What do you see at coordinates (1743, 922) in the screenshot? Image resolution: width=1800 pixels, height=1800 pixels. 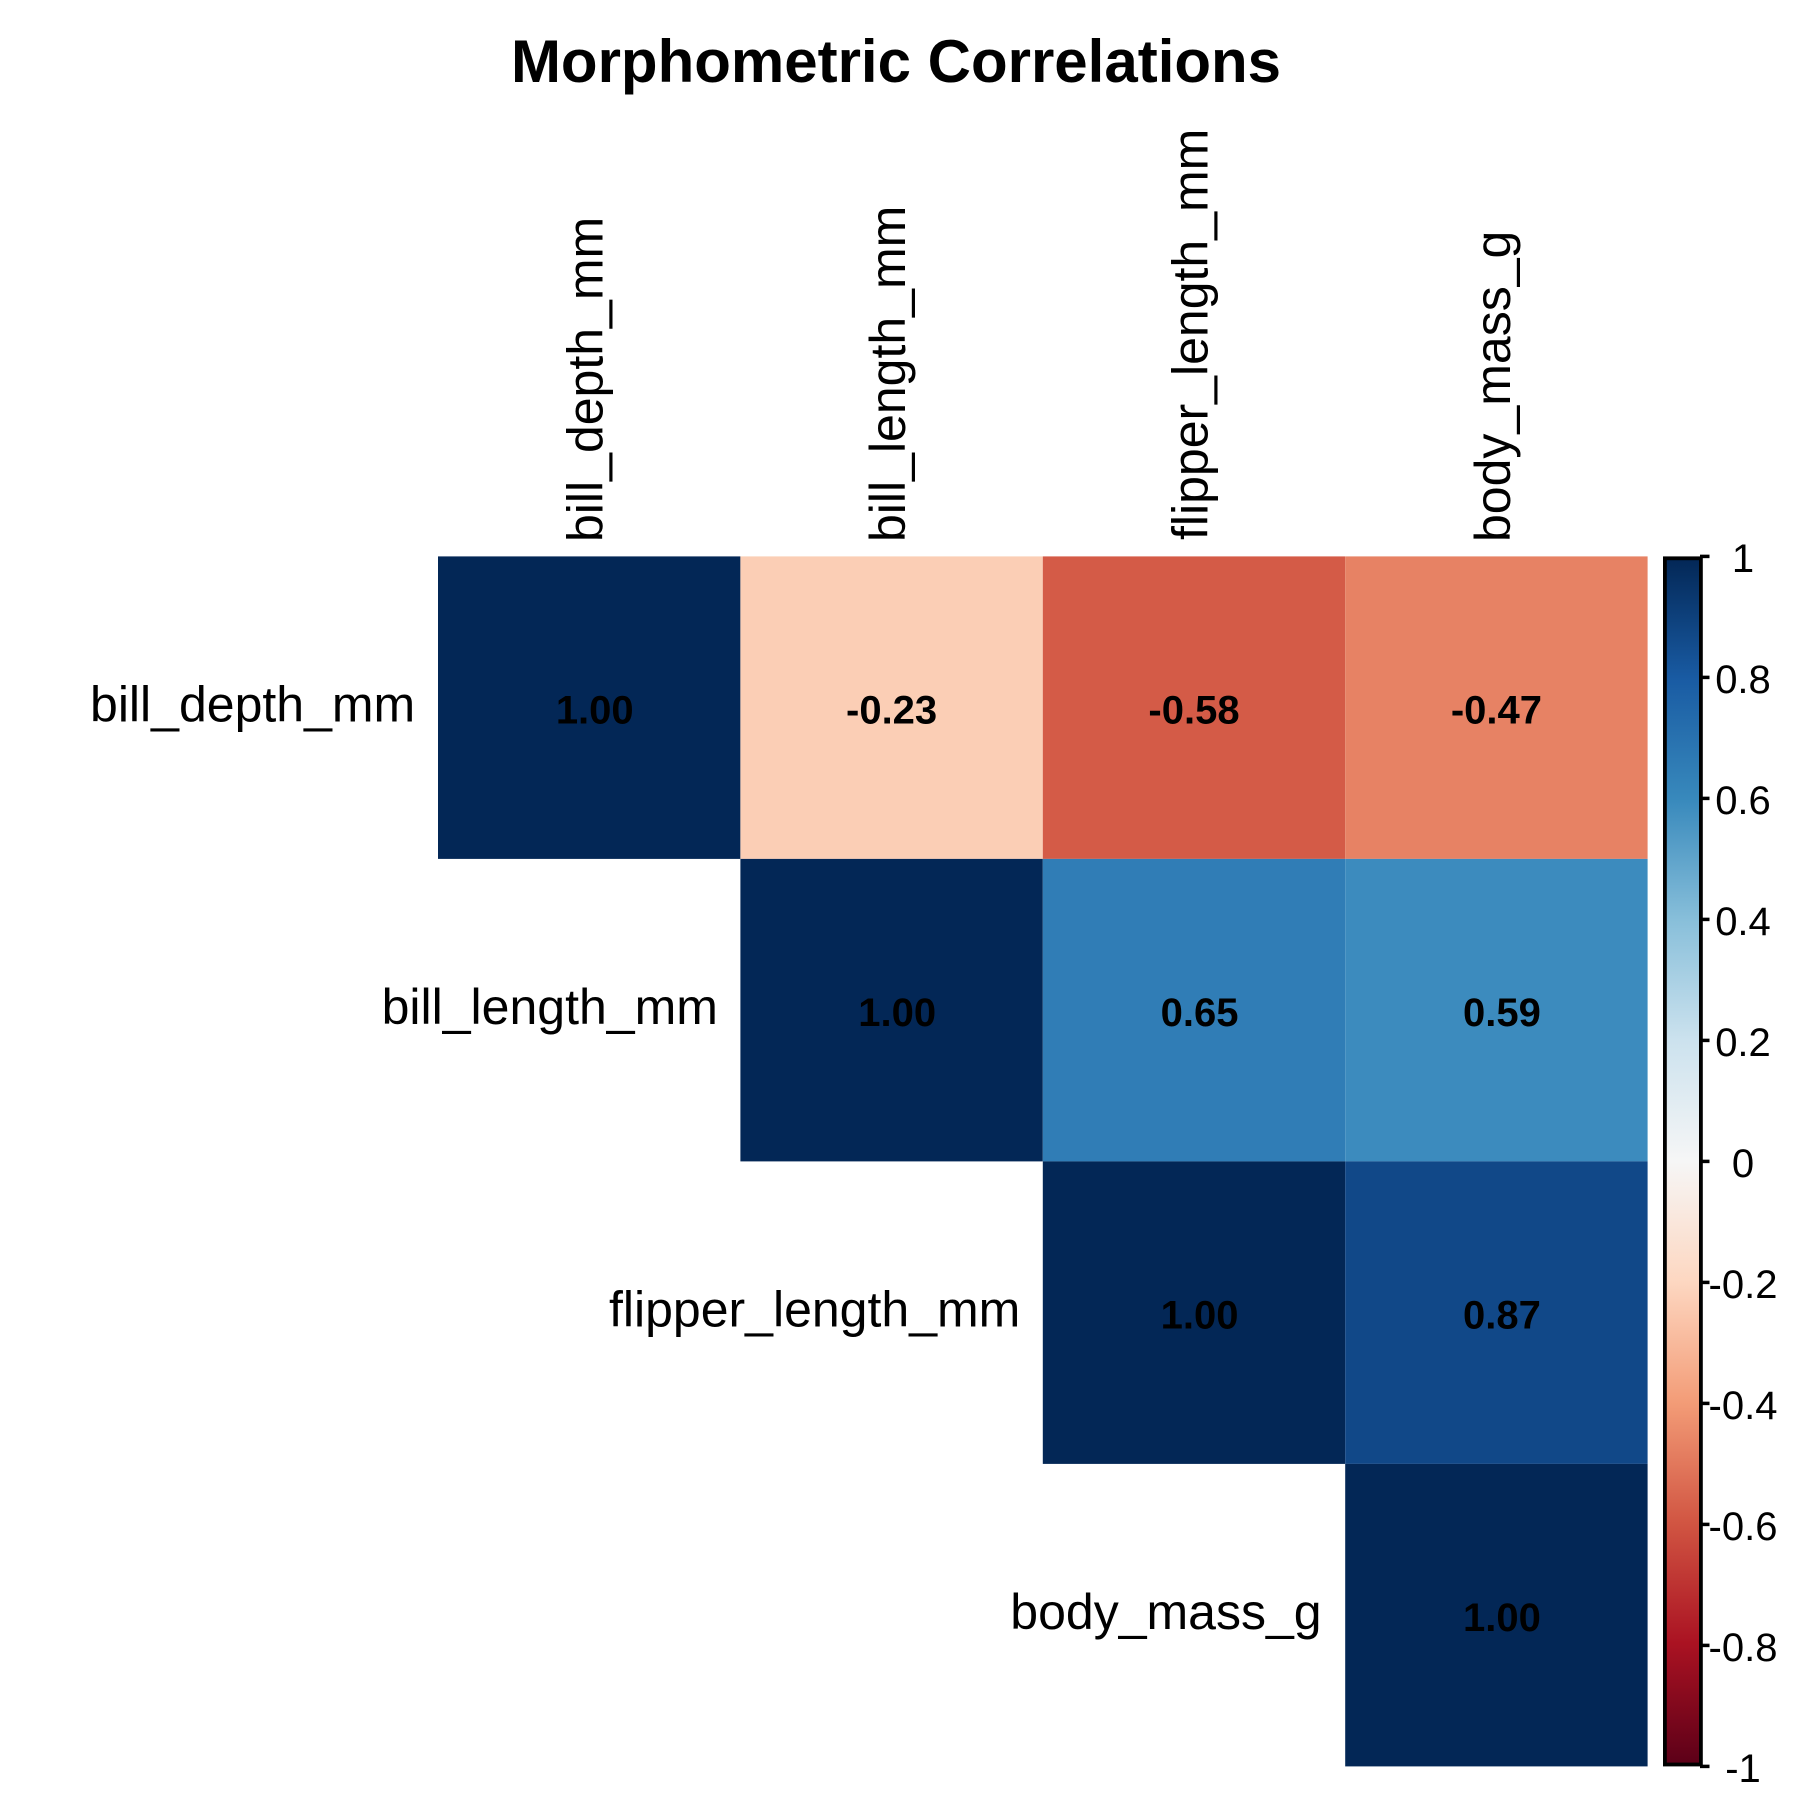 I see `svg-text: 0.4` at bounding box center [1743, 922].